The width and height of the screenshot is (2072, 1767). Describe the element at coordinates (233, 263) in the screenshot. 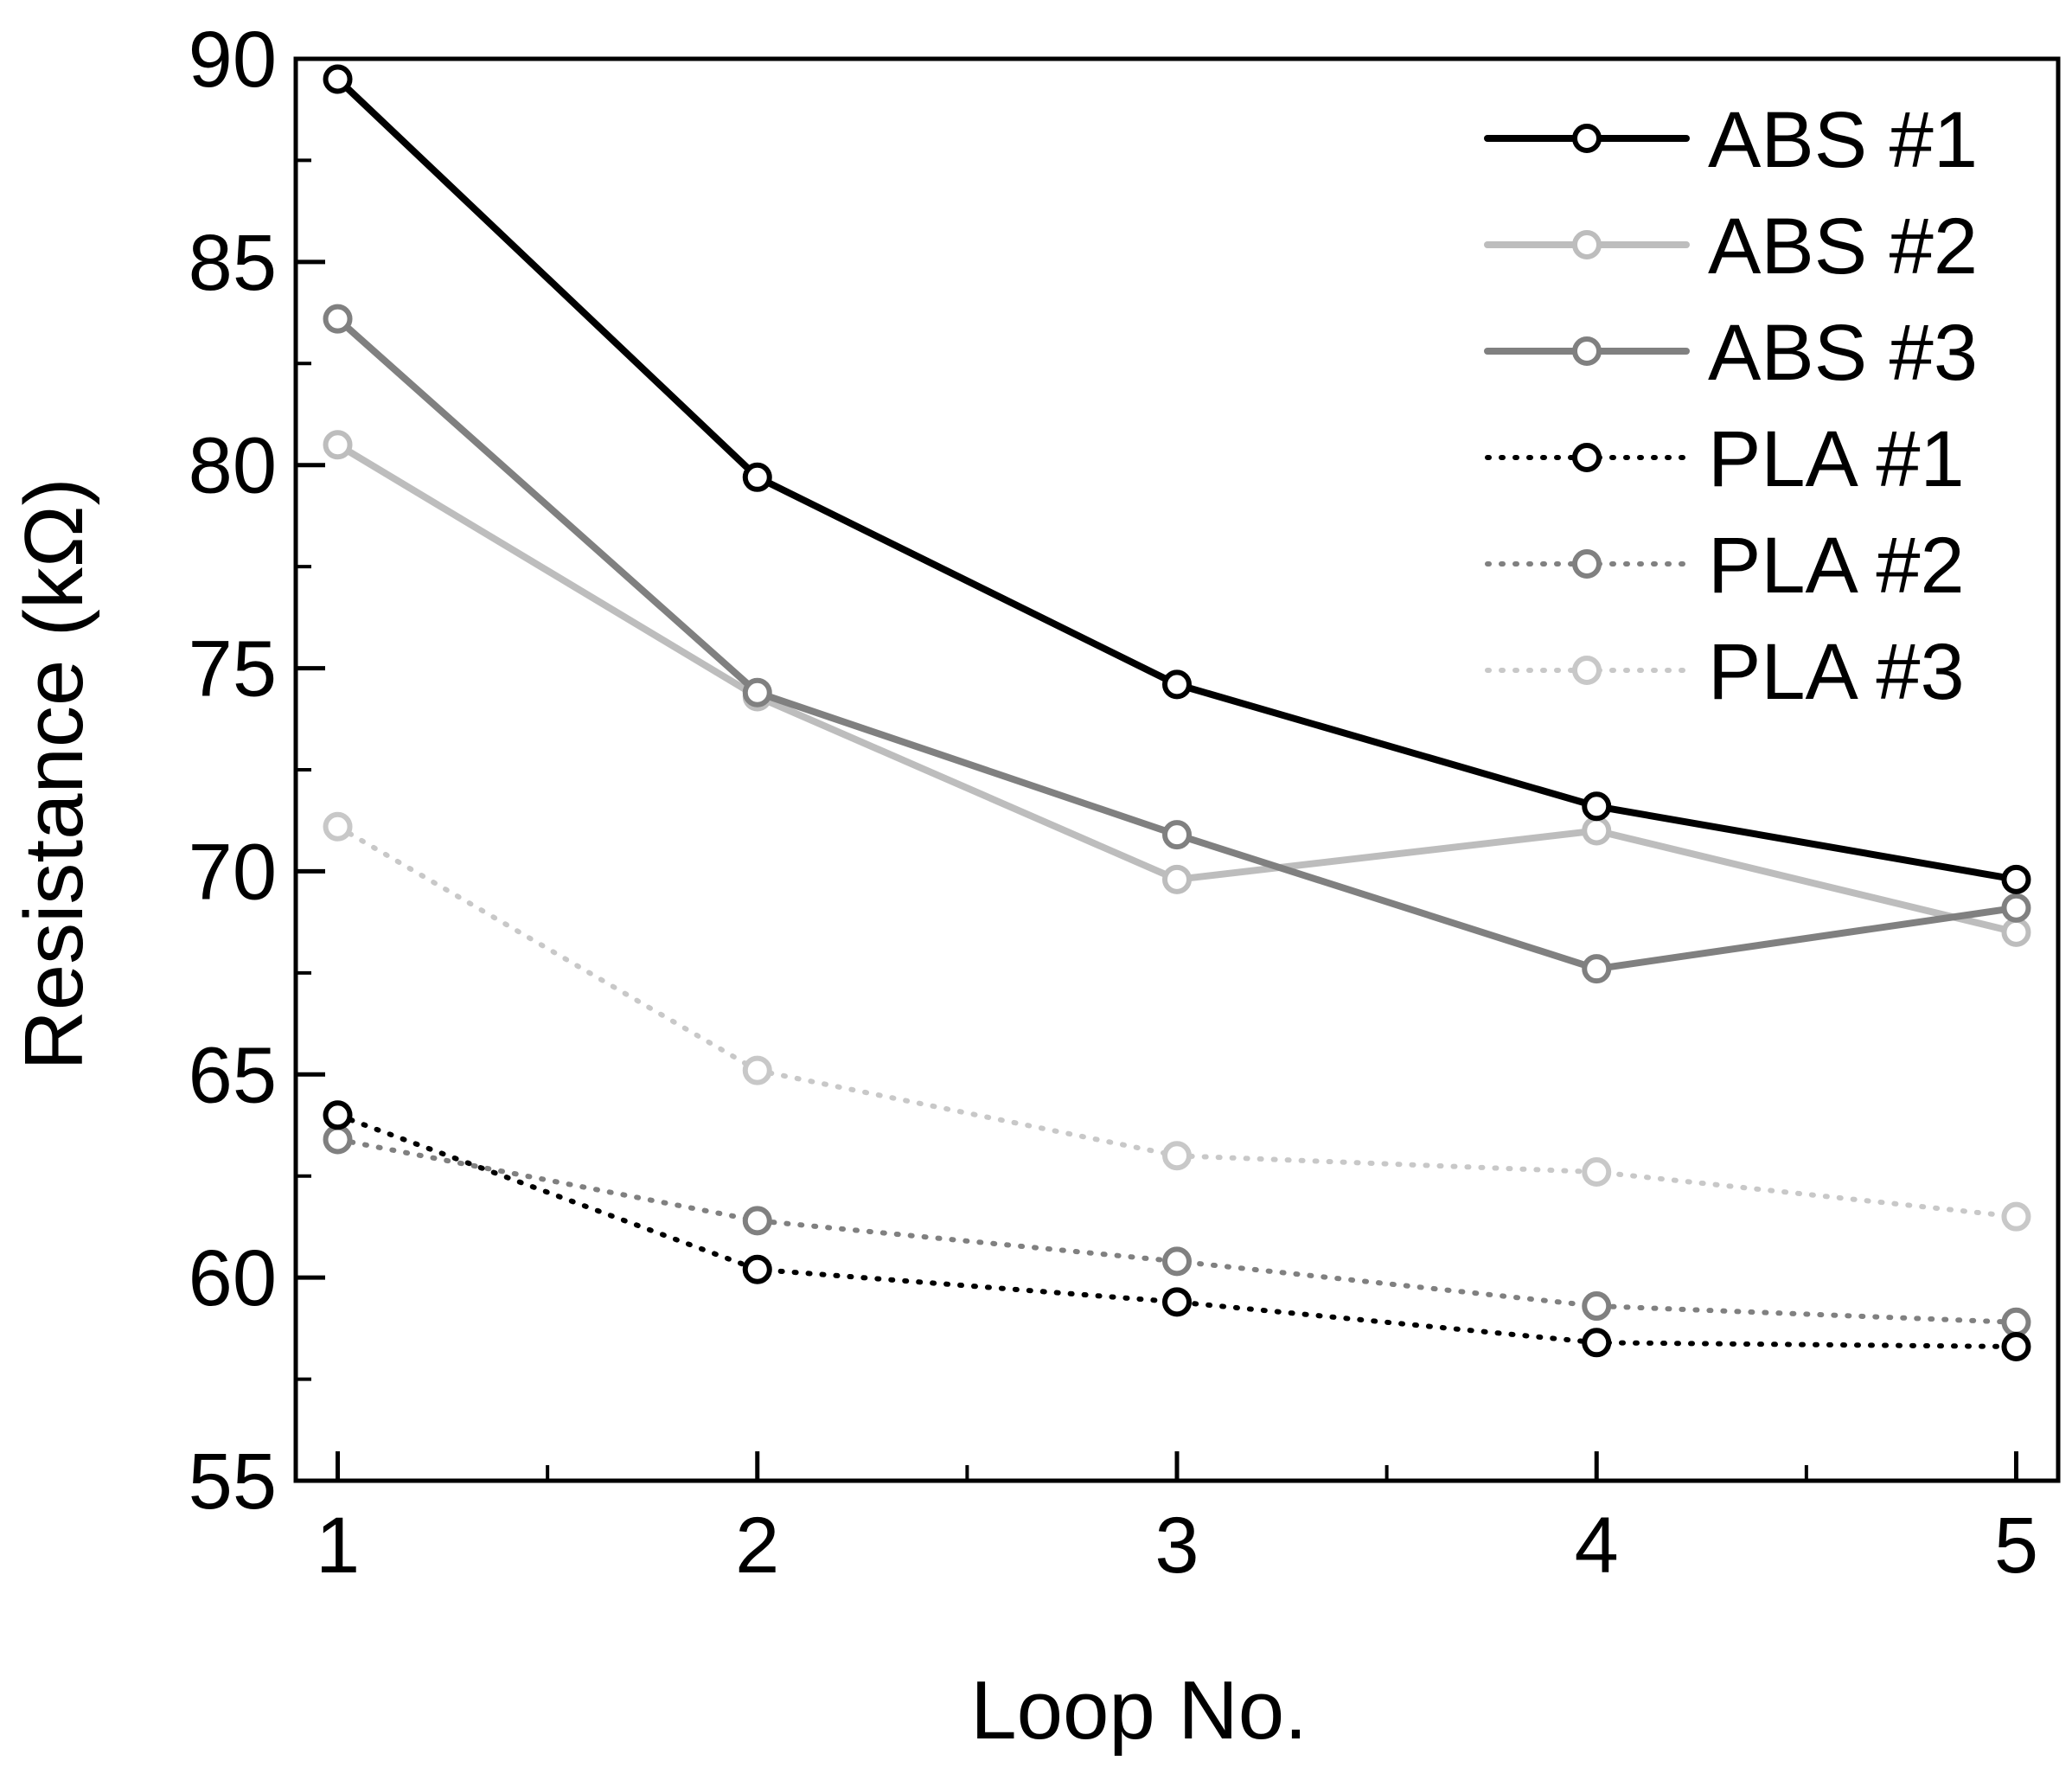

I see `y-tick-label: 85` at that location.